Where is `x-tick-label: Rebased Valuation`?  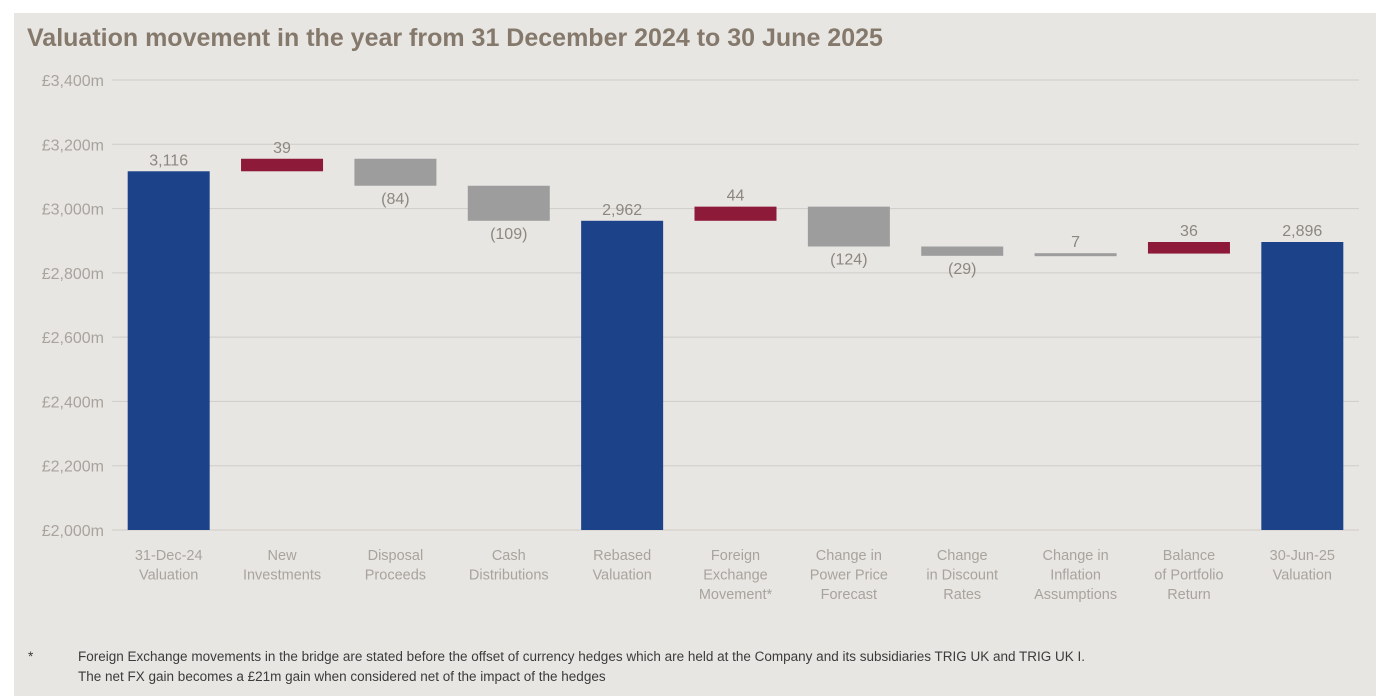
x-tick-label: Rebased Valuation is located at coordinates (621, 566).